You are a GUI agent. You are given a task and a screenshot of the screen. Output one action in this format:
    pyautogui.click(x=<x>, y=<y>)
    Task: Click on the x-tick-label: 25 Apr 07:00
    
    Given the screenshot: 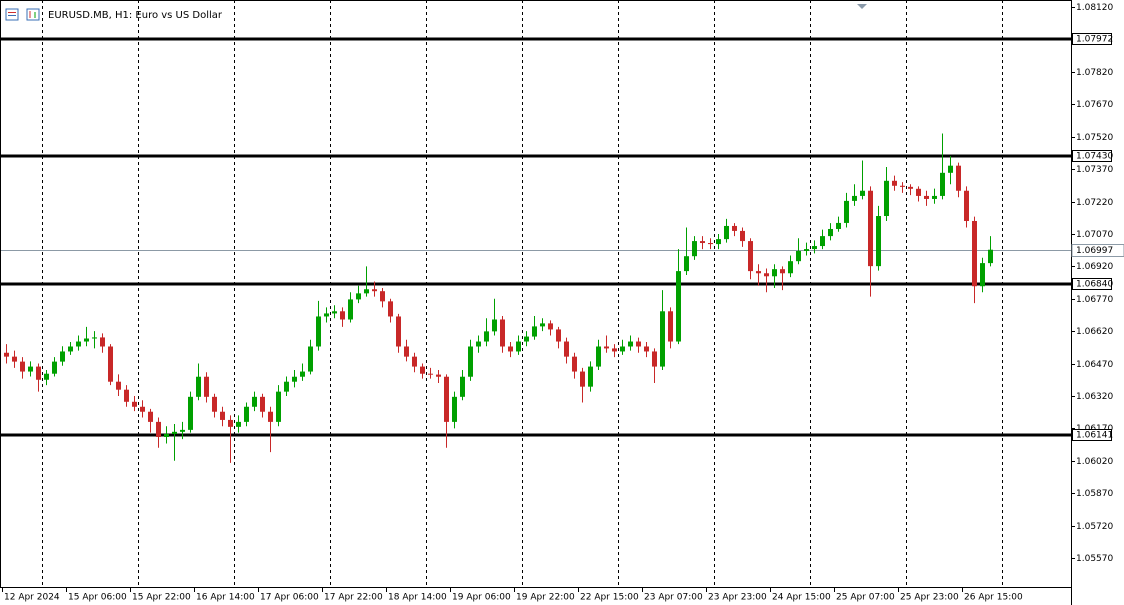 What is the action you would take?
    pyautogui.click(x=865, y=598)
    